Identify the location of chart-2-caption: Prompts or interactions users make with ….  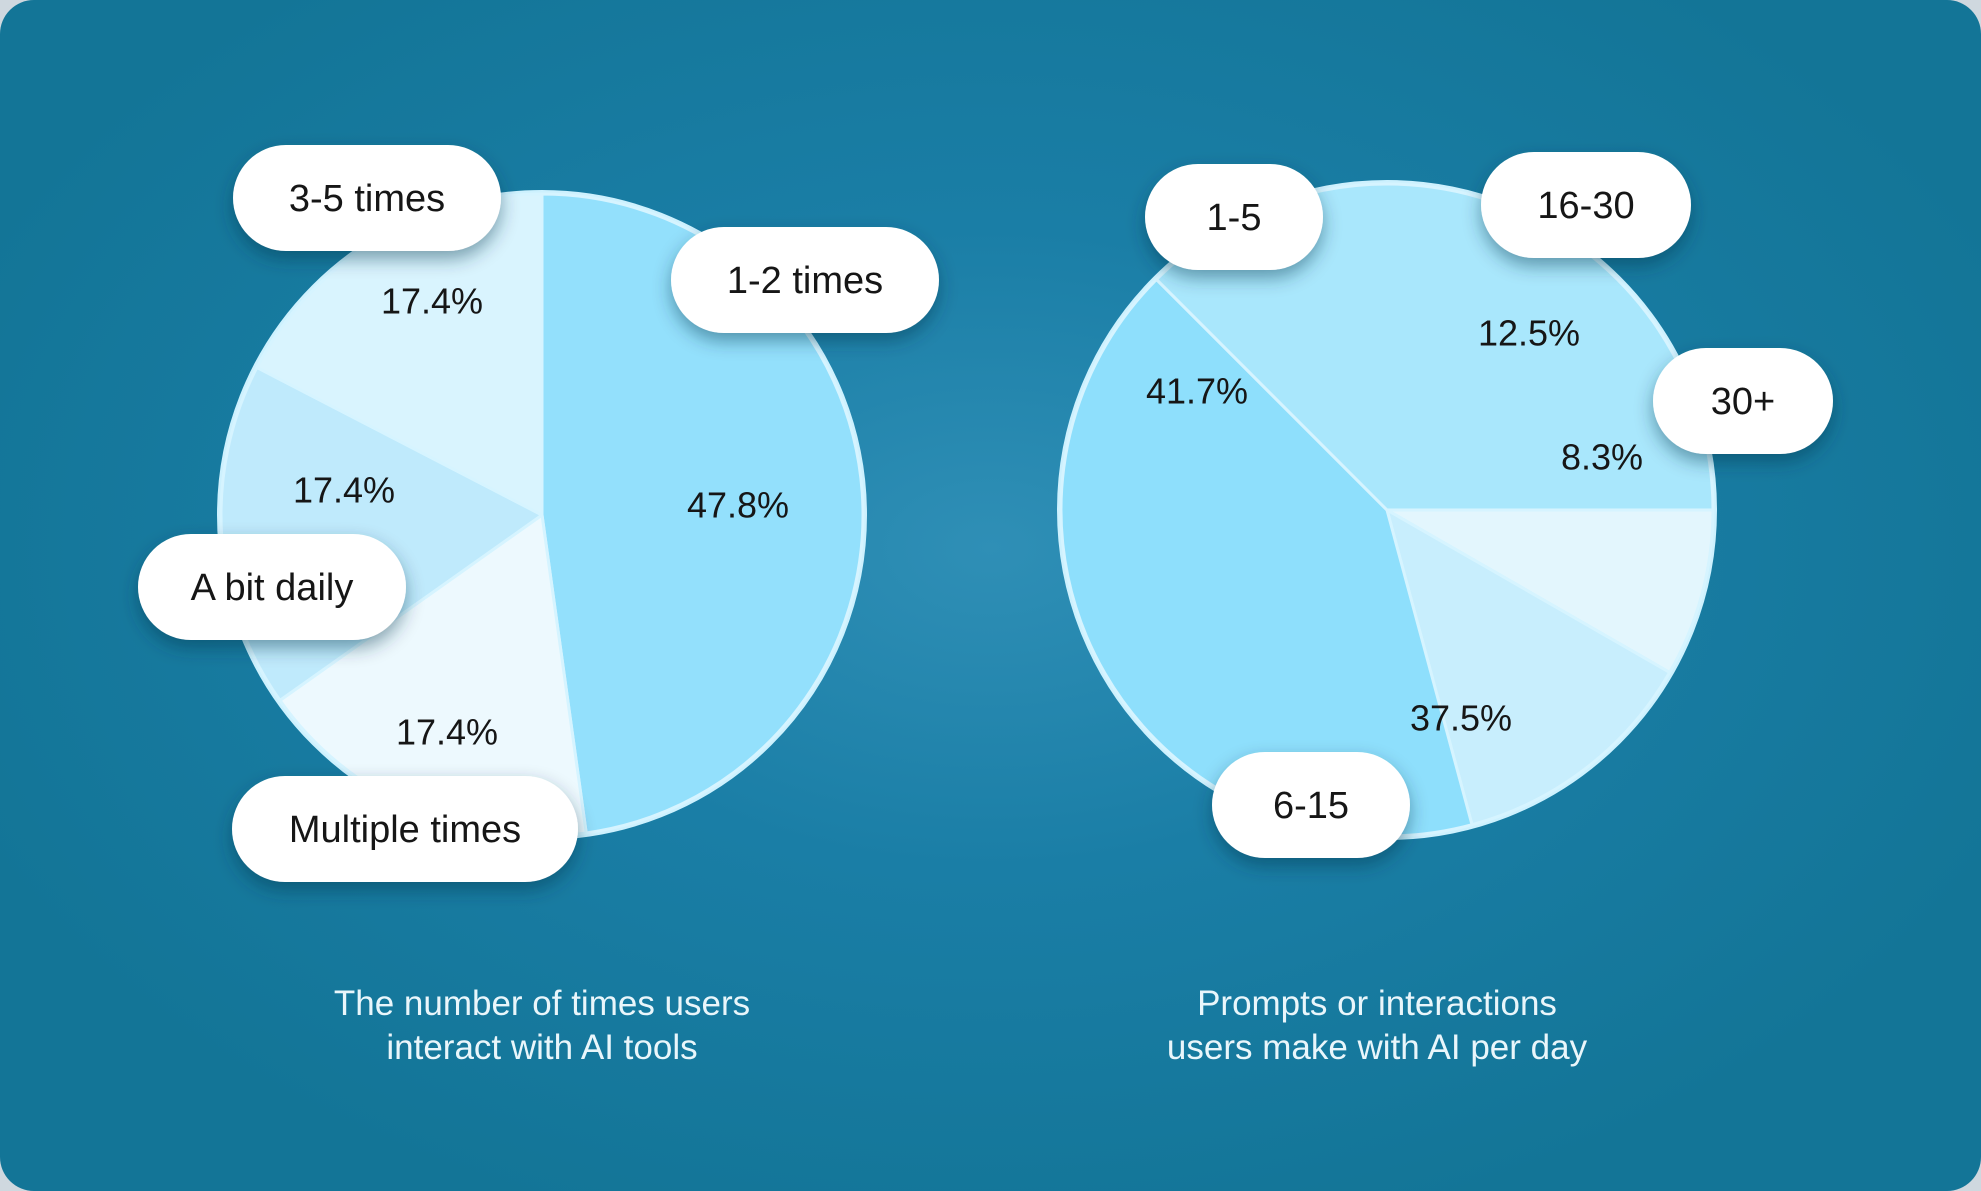
(1377, 1026).